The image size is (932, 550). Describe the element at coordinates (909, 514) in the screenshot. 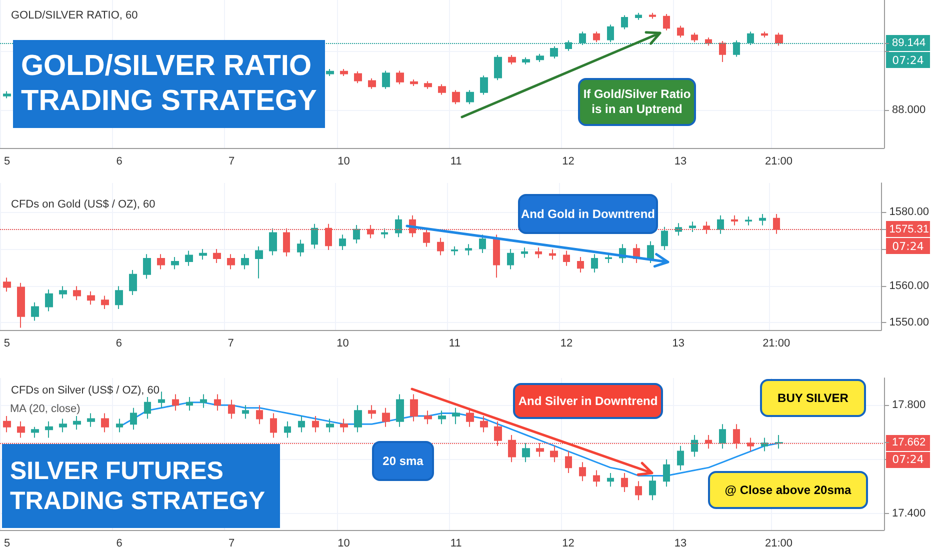

I see `y-tick-label: 17.400` at that location.